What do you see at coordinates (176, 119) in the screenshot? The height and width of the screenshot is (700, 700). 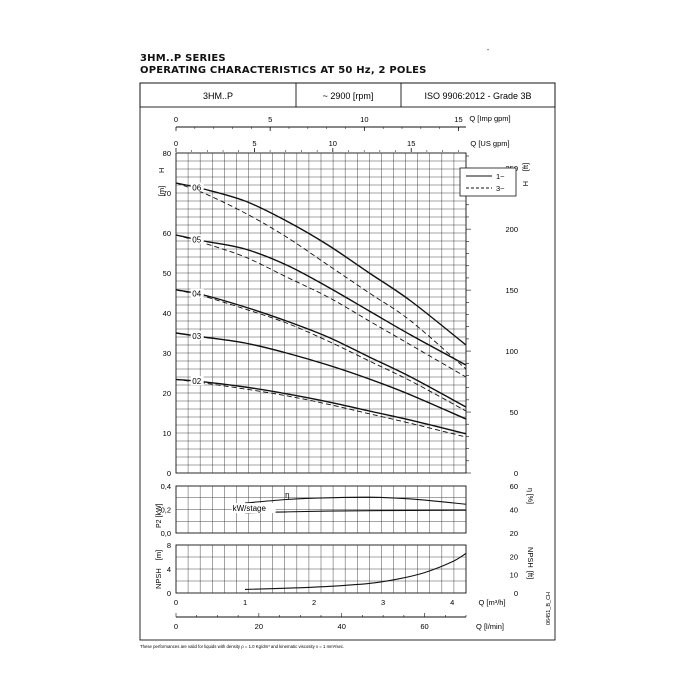 I see `imp-gpm-tick-label: 0` at bounding box center [176, 119].